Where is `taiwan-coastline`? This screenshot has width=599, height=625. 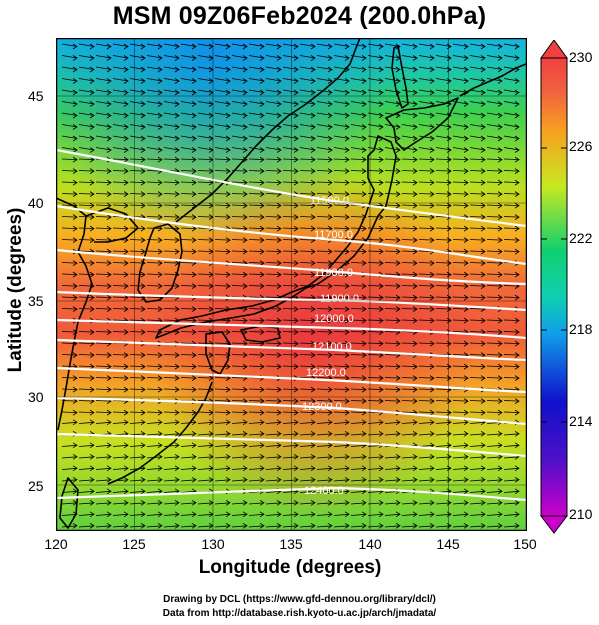 taiwan-coastline is located at coordinates (69, 503).